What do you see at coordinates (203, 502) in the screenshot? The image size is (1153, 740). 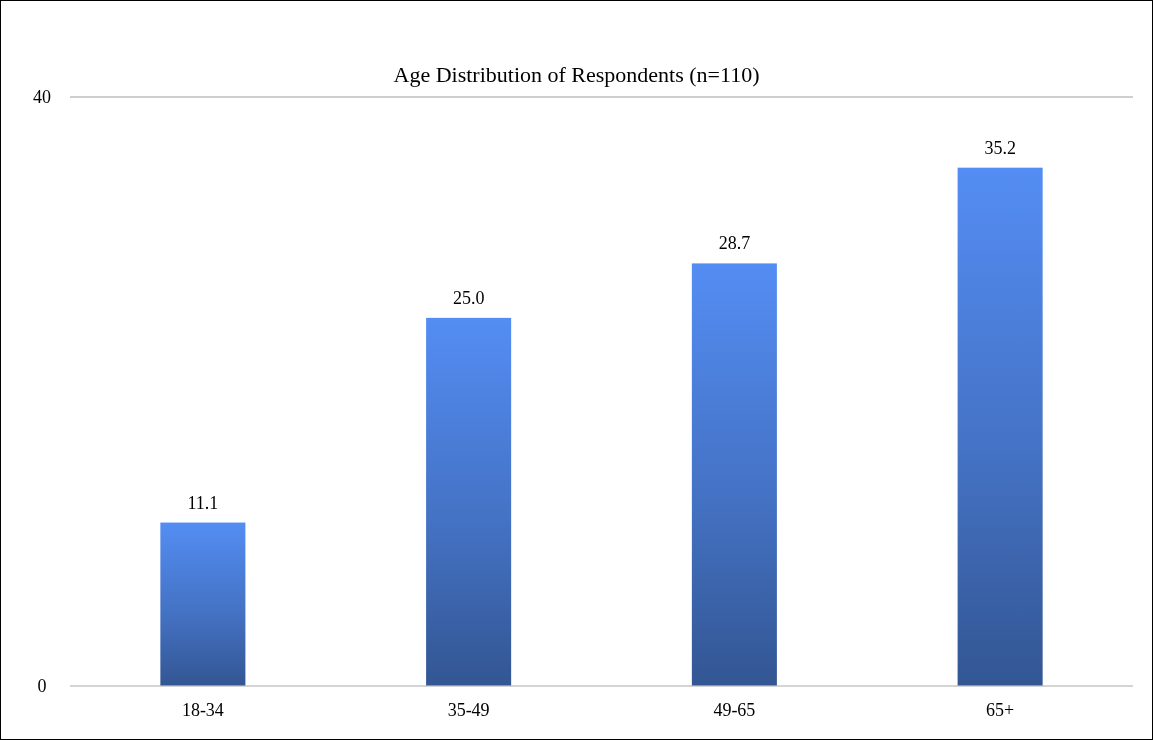 I see `data-label: 11.1` at bounding box center [203, 502].